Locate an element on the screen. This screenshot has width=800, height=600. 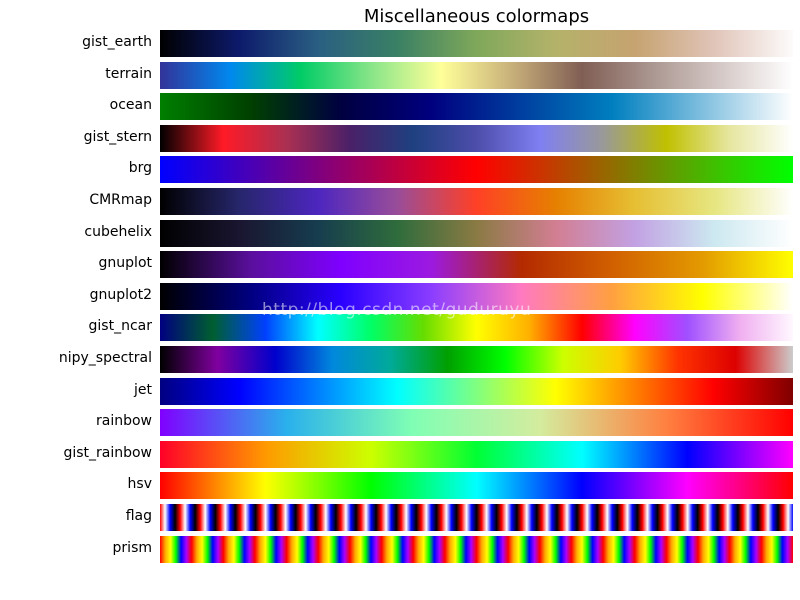
colormap-row-rainbow: rainbow is located at coordinates (400, 423).